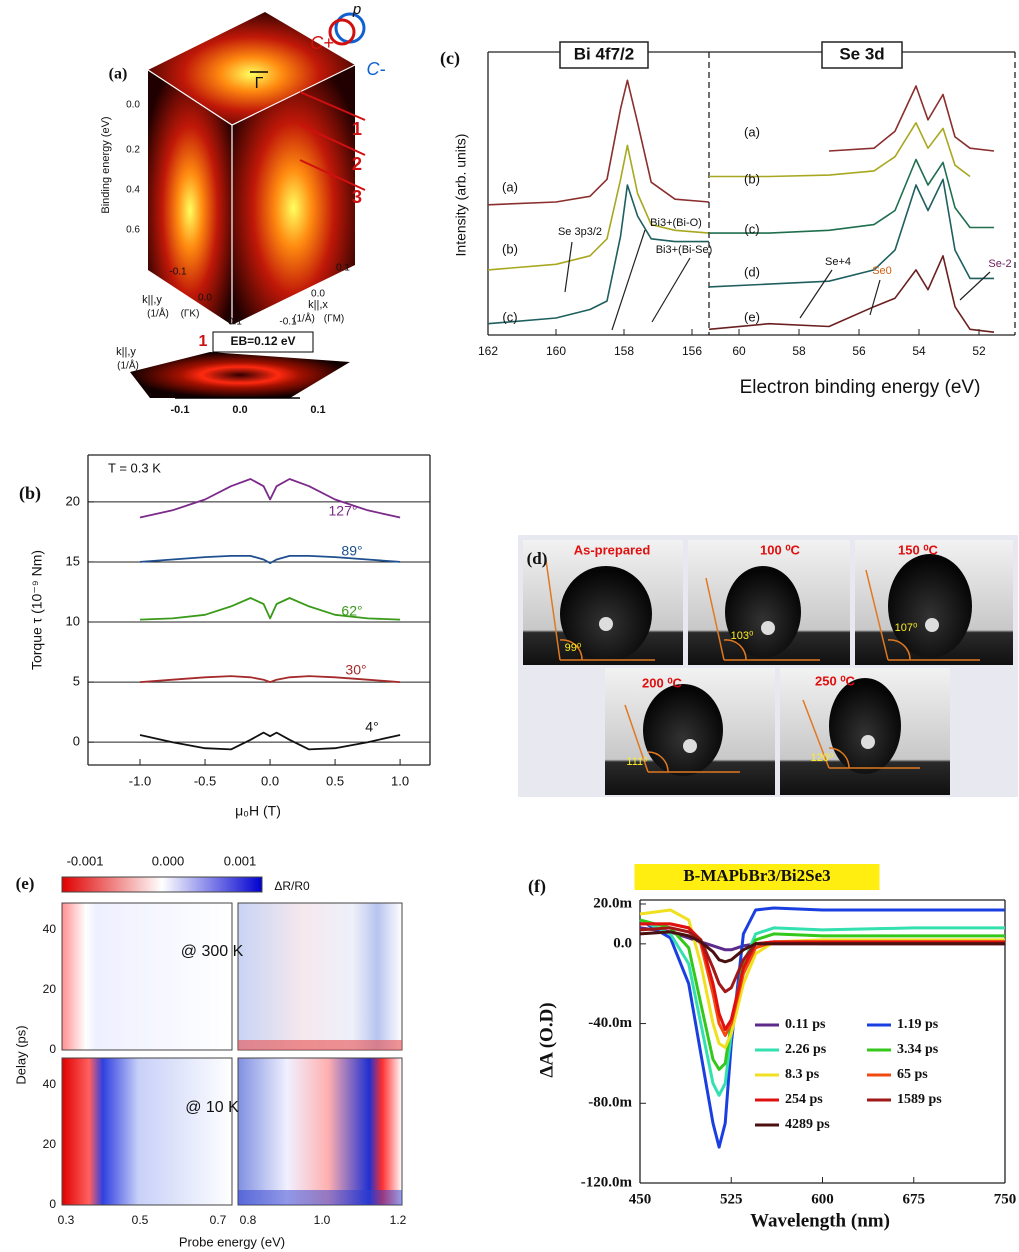  I want to click on cube-face, so click(190, 197).